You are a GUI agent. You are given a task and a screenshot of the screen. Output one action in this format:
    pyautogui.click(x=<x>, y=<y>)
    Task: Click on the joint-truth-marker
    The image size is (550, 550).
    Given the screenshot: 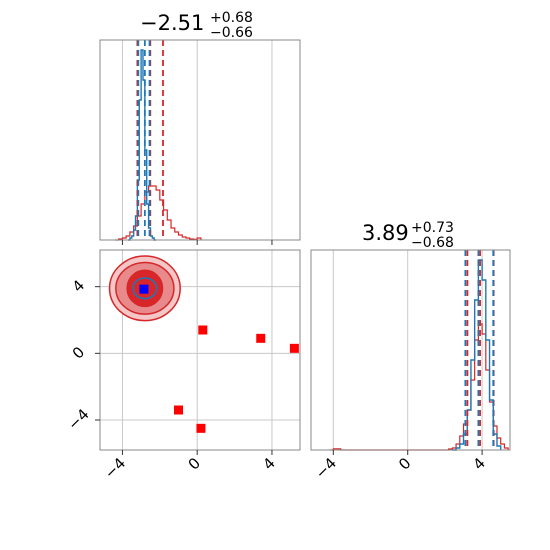 What is the action you would take?
    pyautogui.click(x=144, y=289)
    